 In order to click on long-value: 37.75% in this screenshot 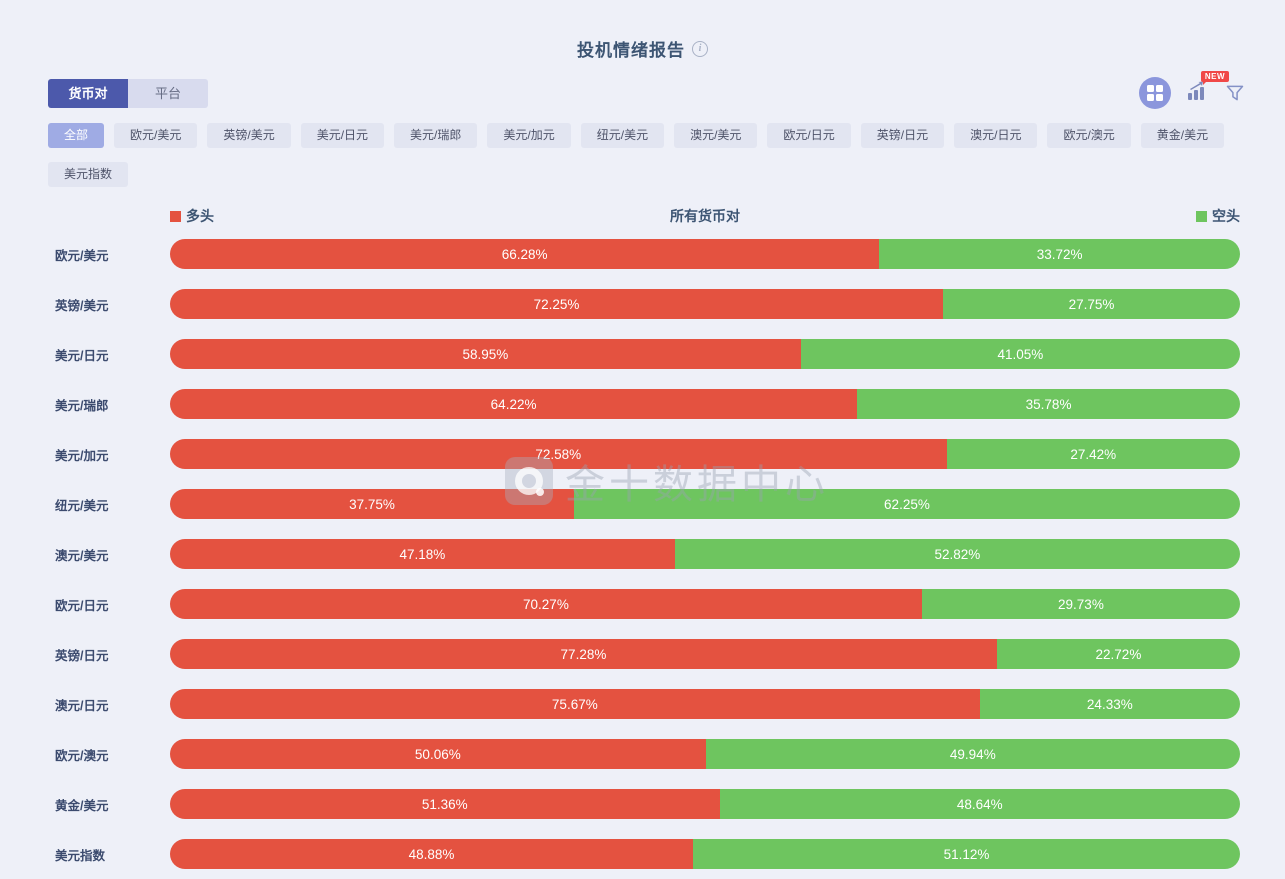, I will do `click(372, 504)`.